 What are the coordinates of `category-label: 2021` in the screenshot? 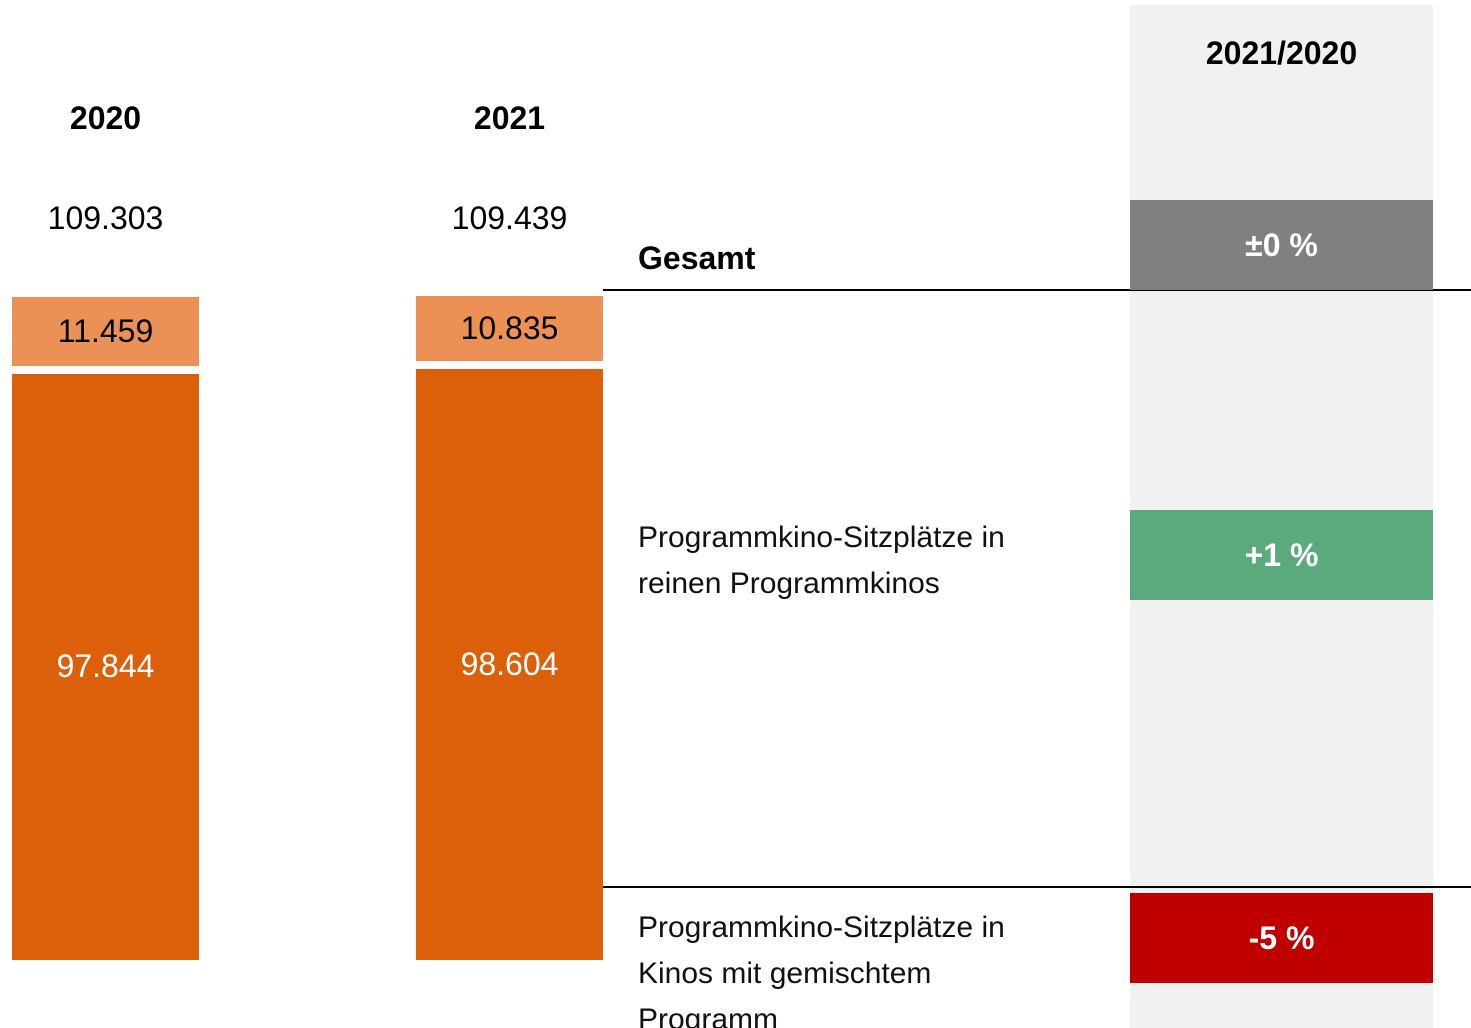 It's located at (509, 118).